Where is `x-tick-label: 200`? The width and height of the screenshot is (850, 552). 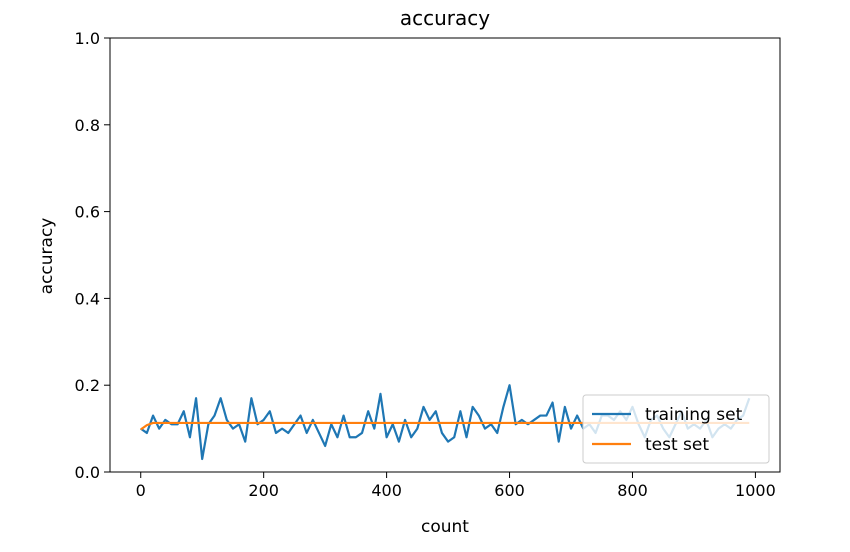 x-tick-label: 200 is located at coordinates (263, 490).